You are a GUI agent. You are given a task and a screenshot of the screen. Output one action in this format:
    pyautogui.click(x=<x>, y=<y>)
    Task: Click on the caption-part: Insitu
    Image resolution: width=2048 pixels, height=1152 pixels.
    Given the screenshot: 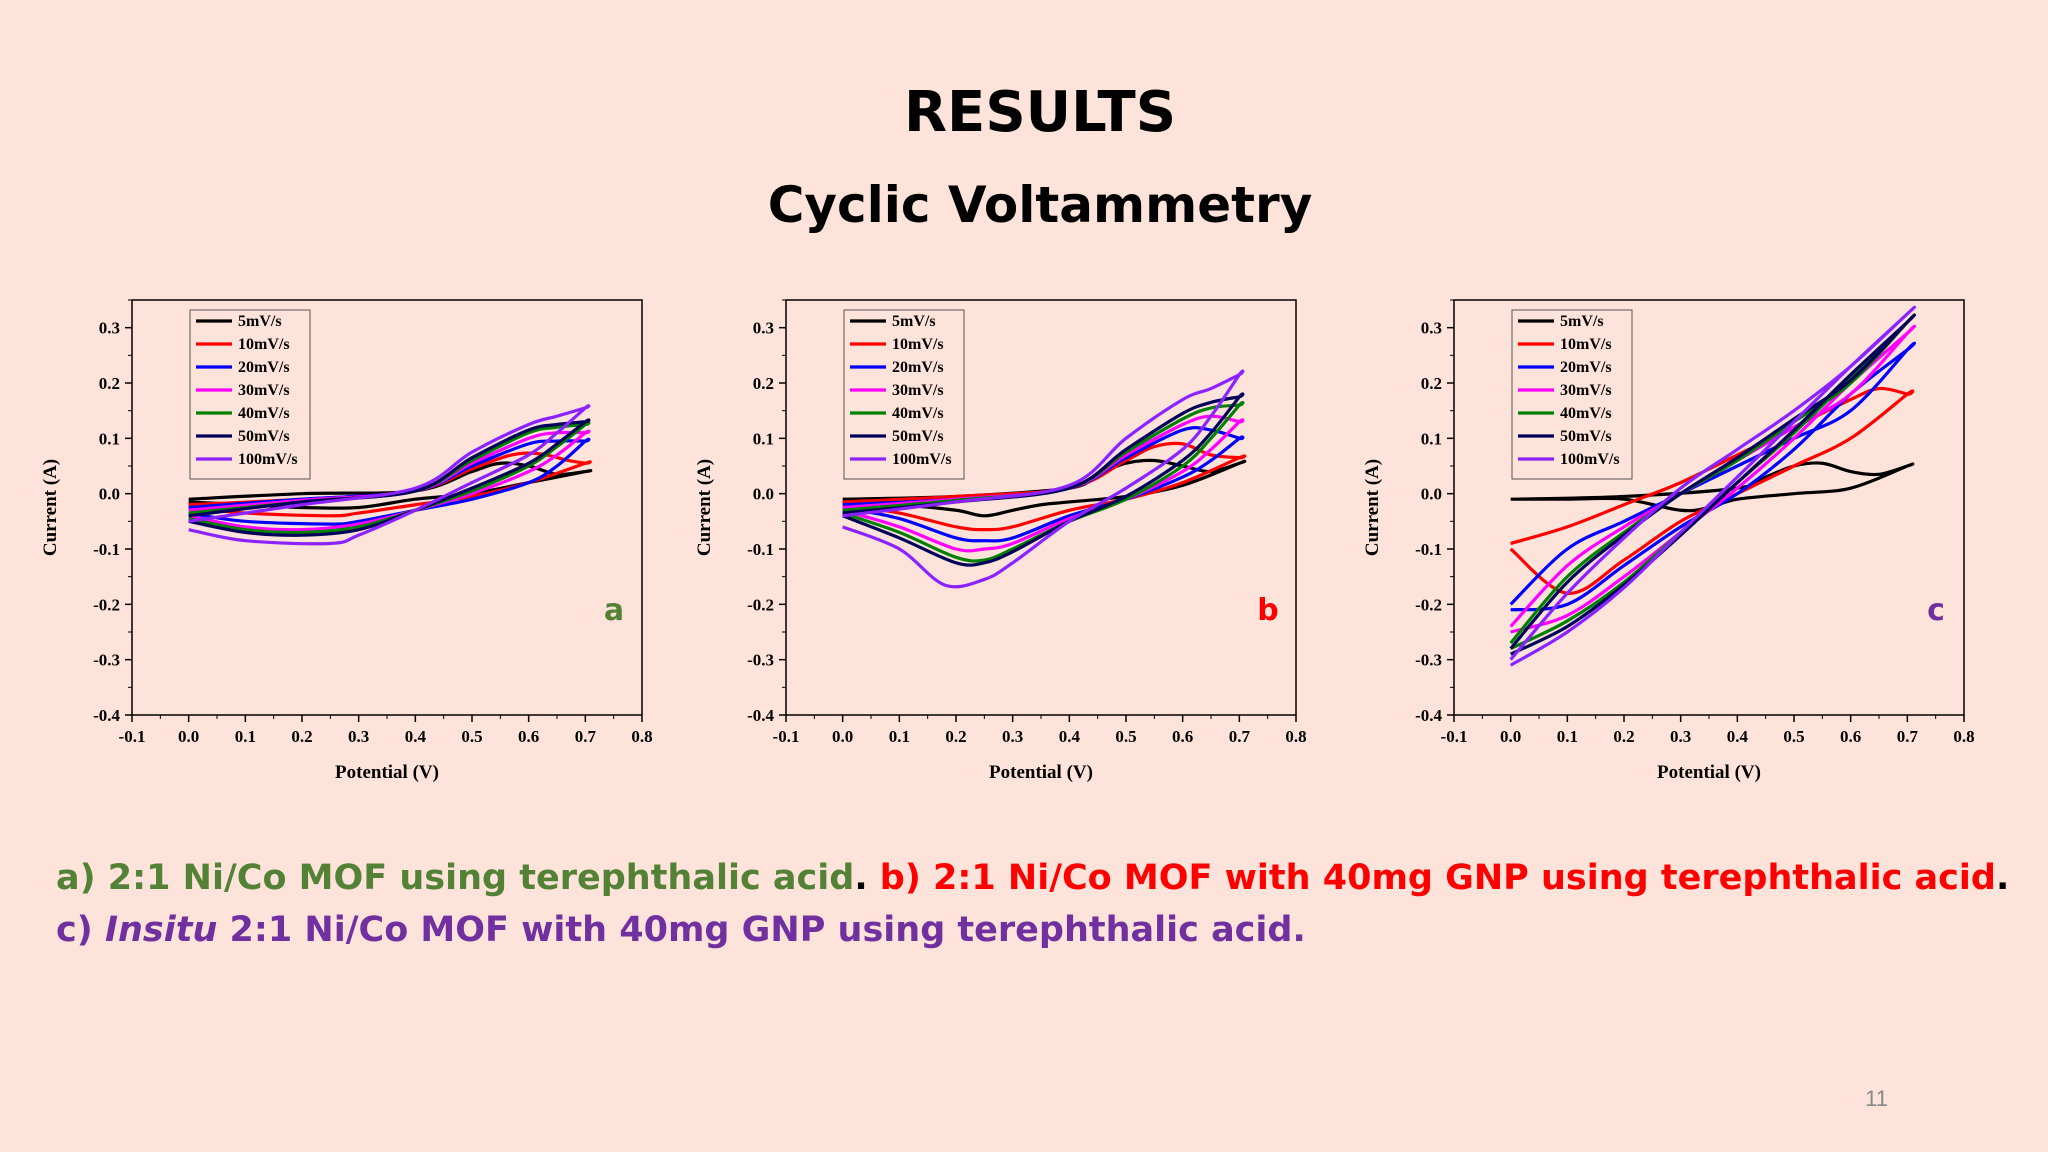 What is the action you would take?
    pyautogui.click(x=161, y=930)
    